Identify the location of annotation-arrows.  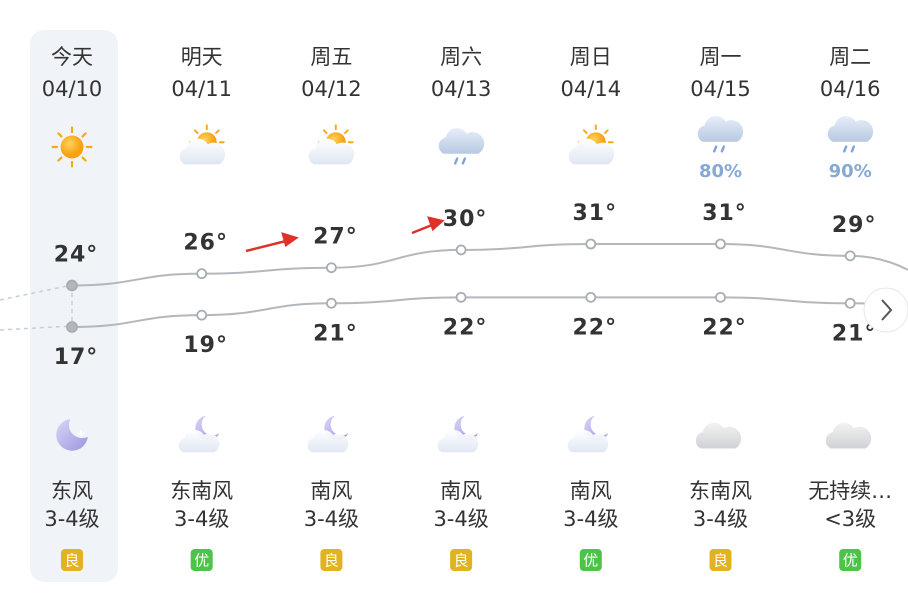
(345, 234).